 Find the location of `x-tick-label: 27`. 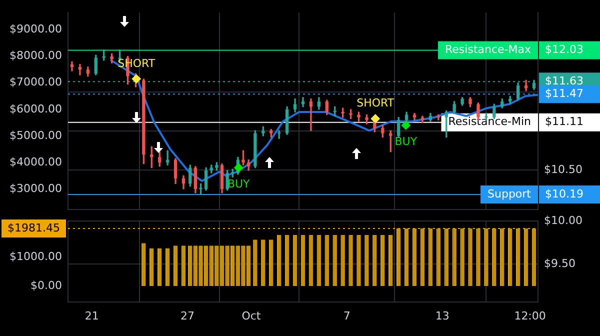

x-tick-label: 27 is located at coordinates (187, 315).